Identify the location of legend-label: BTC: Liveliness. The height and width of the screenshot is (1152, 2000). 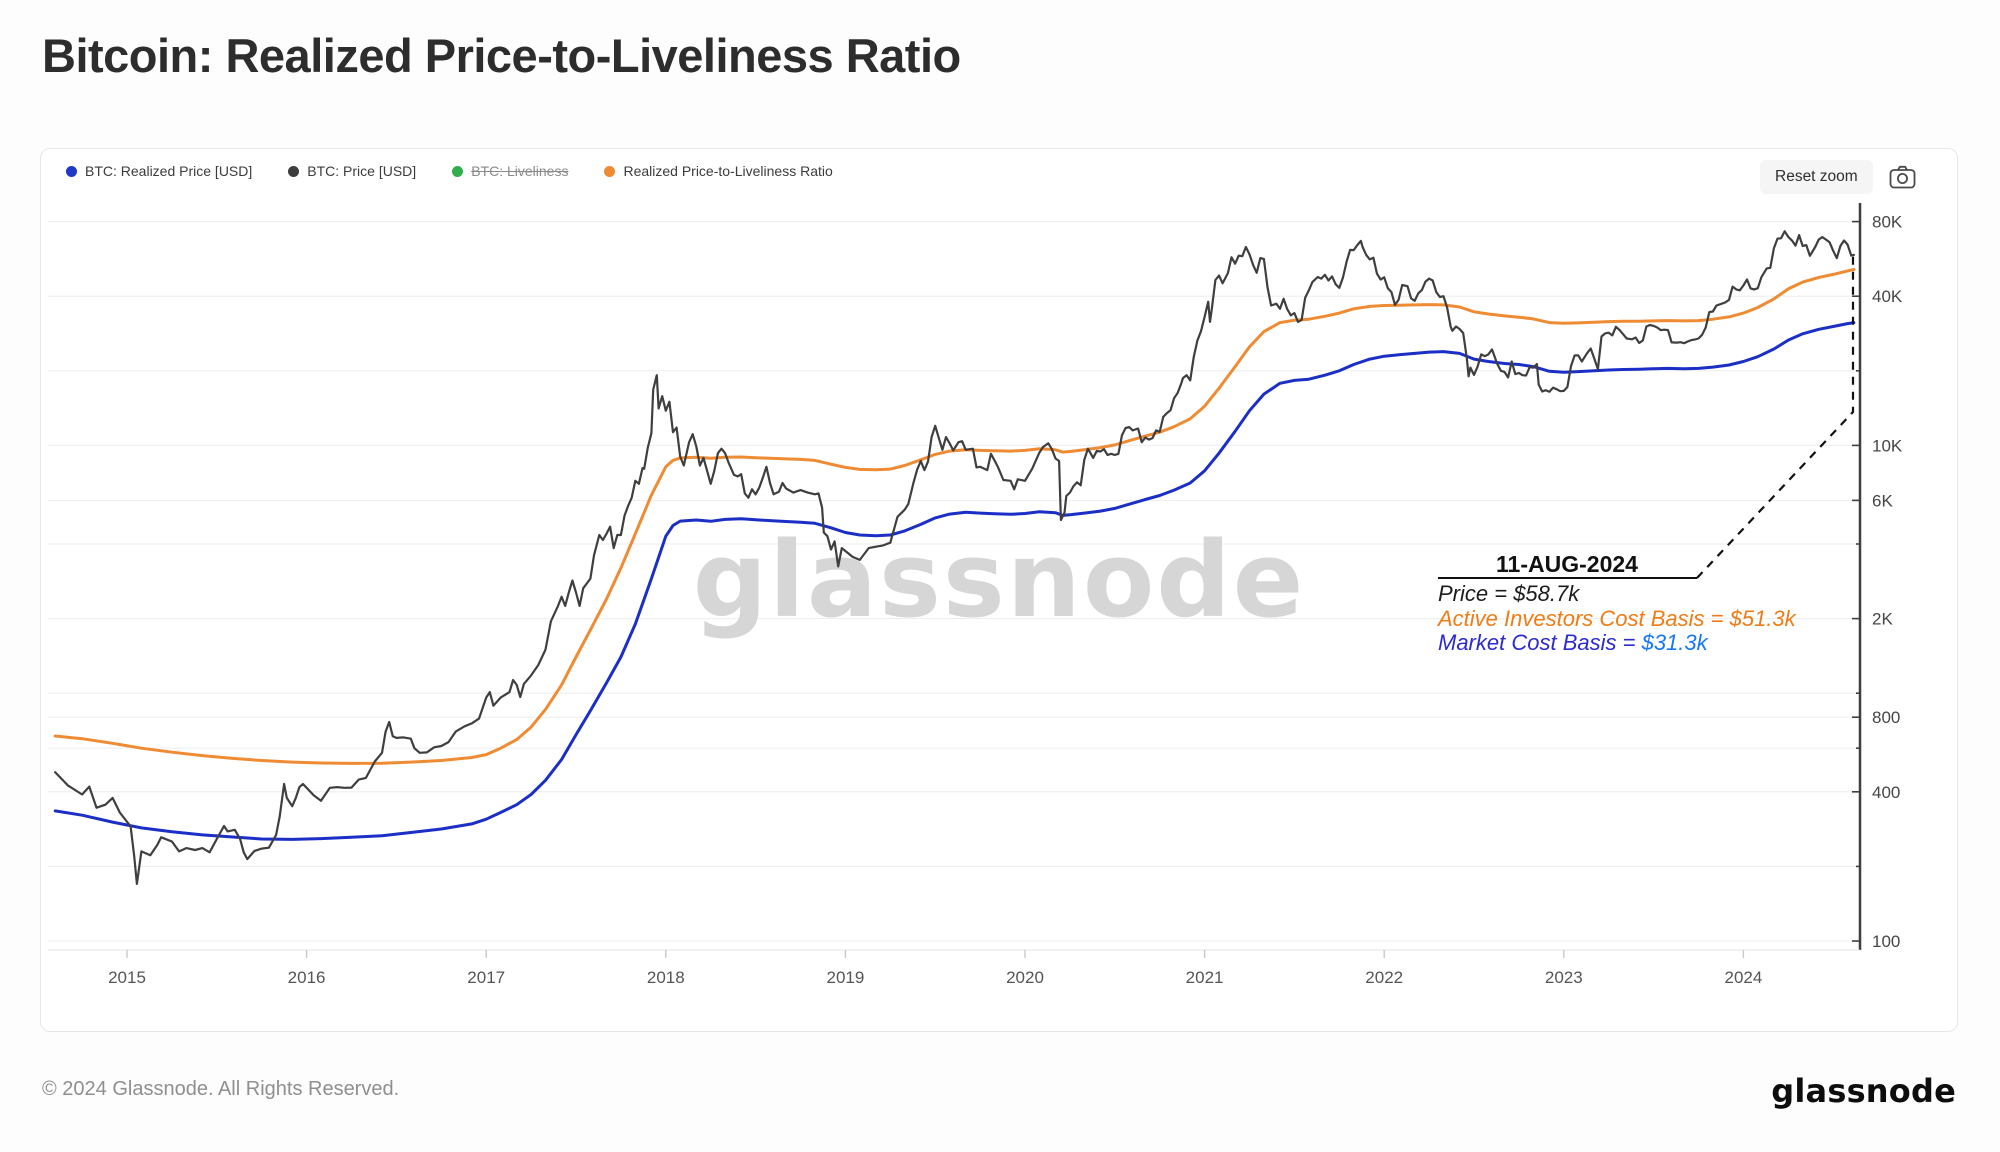
(520, 171).